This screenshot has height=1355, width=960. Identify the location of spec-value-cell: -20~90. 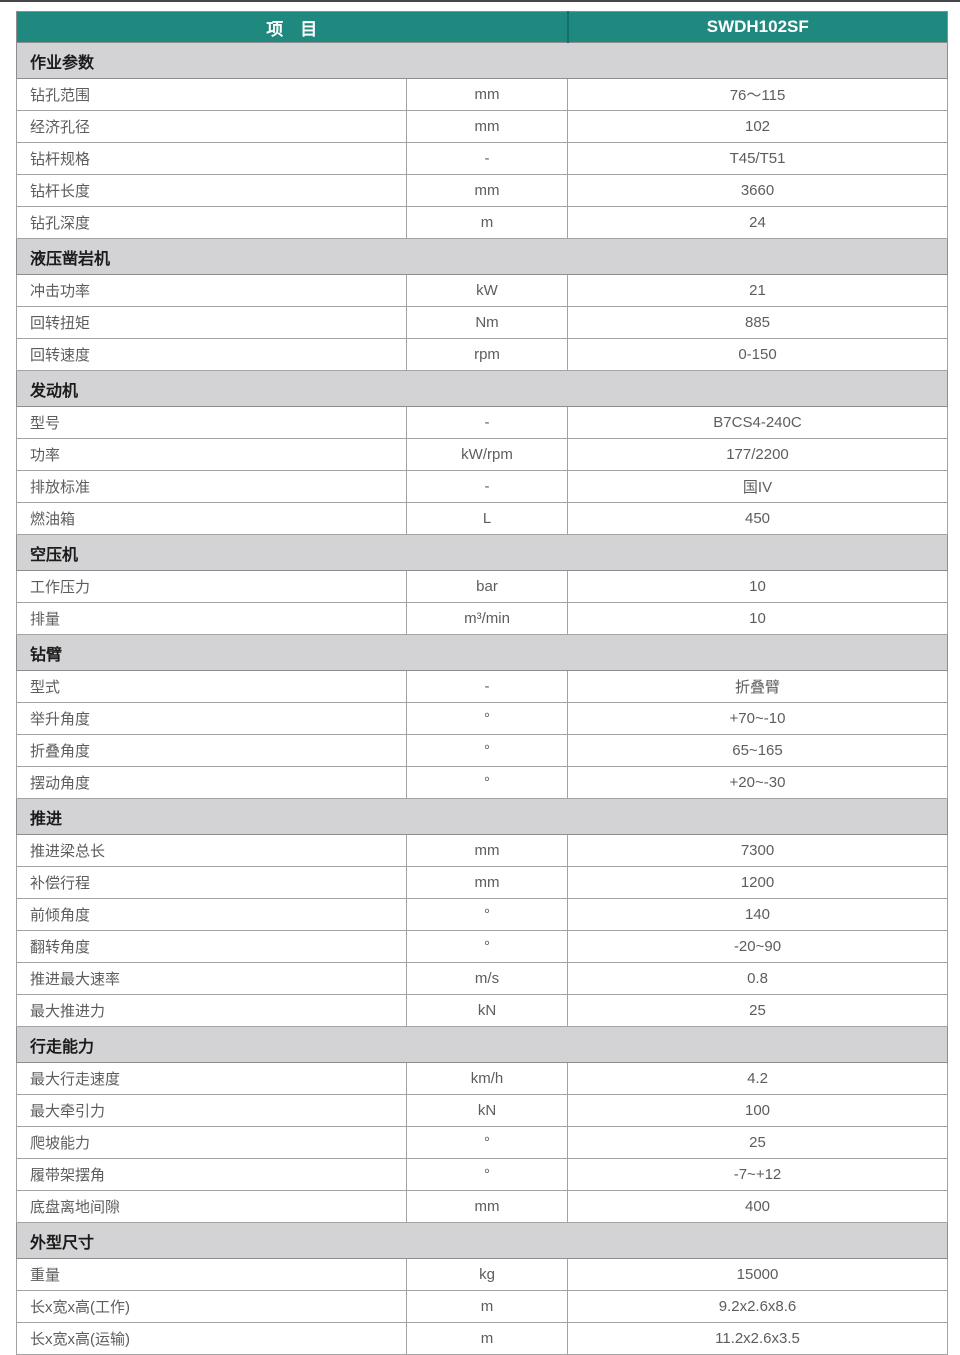
(757, 946).